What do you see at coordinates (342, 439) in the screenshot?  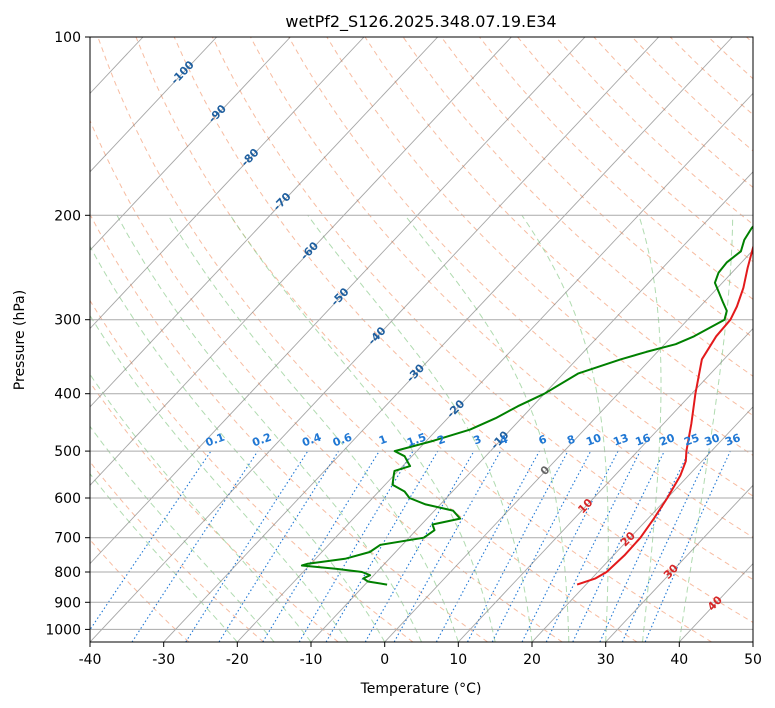 I see `mixing-ratio-label: 0.6` at bounding box center [342, 439].